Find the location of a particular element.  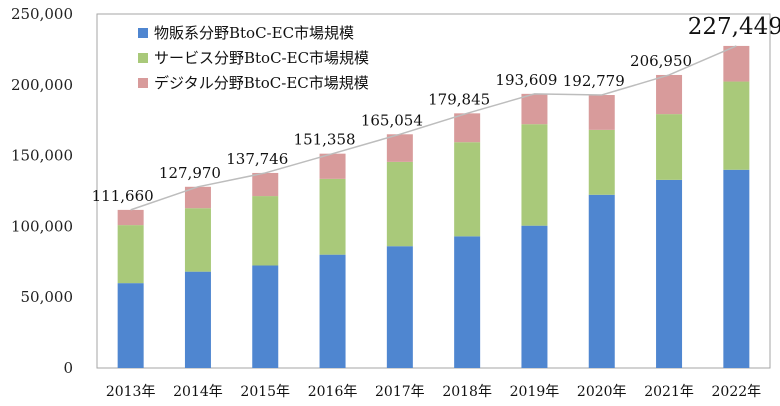

x-tick-label: 2022年 is located at coordinates (737, 392).